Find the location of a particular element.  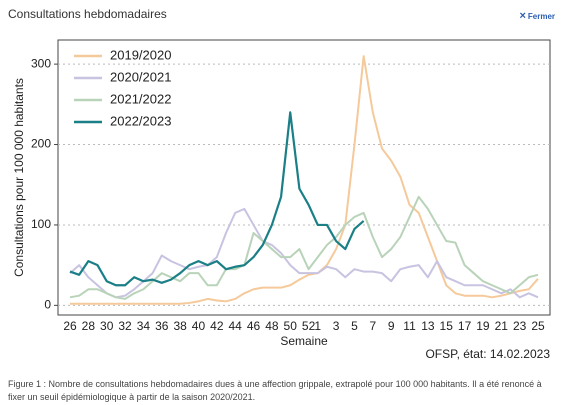

modal-title: Consultations hebdomadaires is located at coordinates (87, 14).